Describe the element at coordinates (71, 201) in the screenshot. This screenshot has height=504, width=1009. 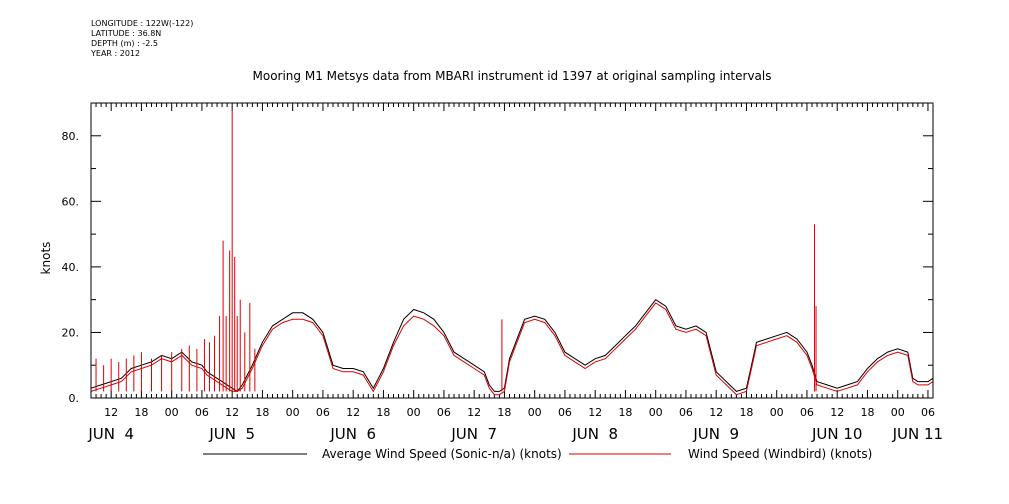
I see `y-tick-label: 60.` at that location.